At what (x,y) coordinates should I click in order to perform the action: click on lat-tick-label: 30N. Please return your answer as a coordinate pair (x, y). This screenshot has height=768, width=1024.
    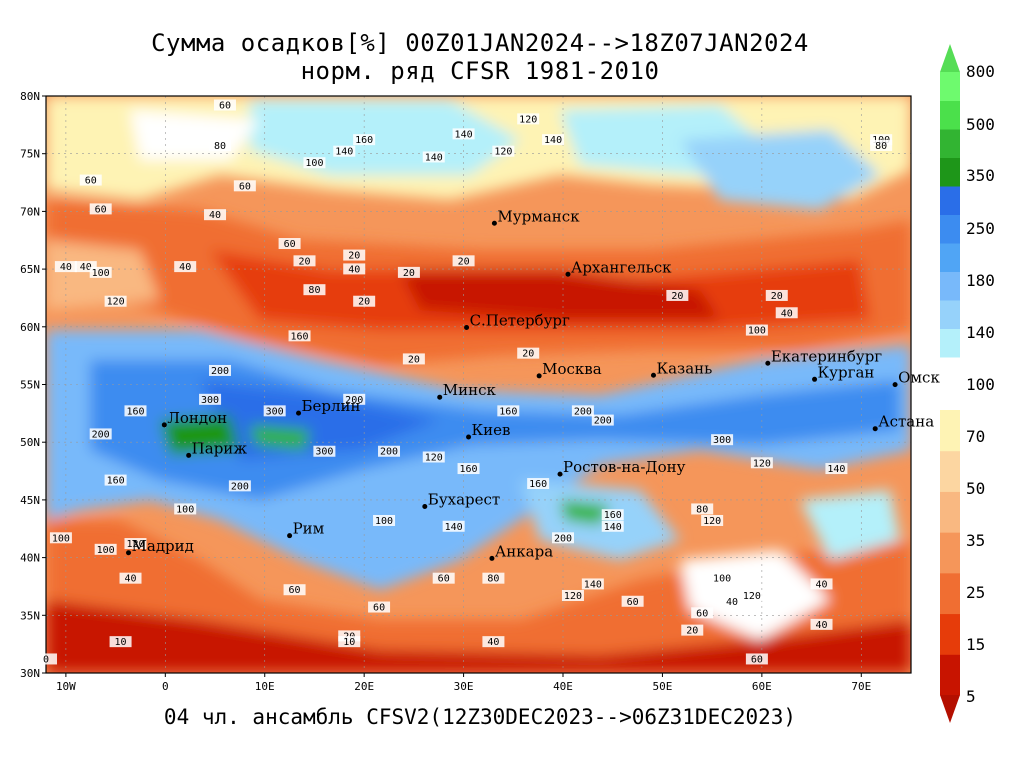
    Looking at the image, I should click on (30, 673).